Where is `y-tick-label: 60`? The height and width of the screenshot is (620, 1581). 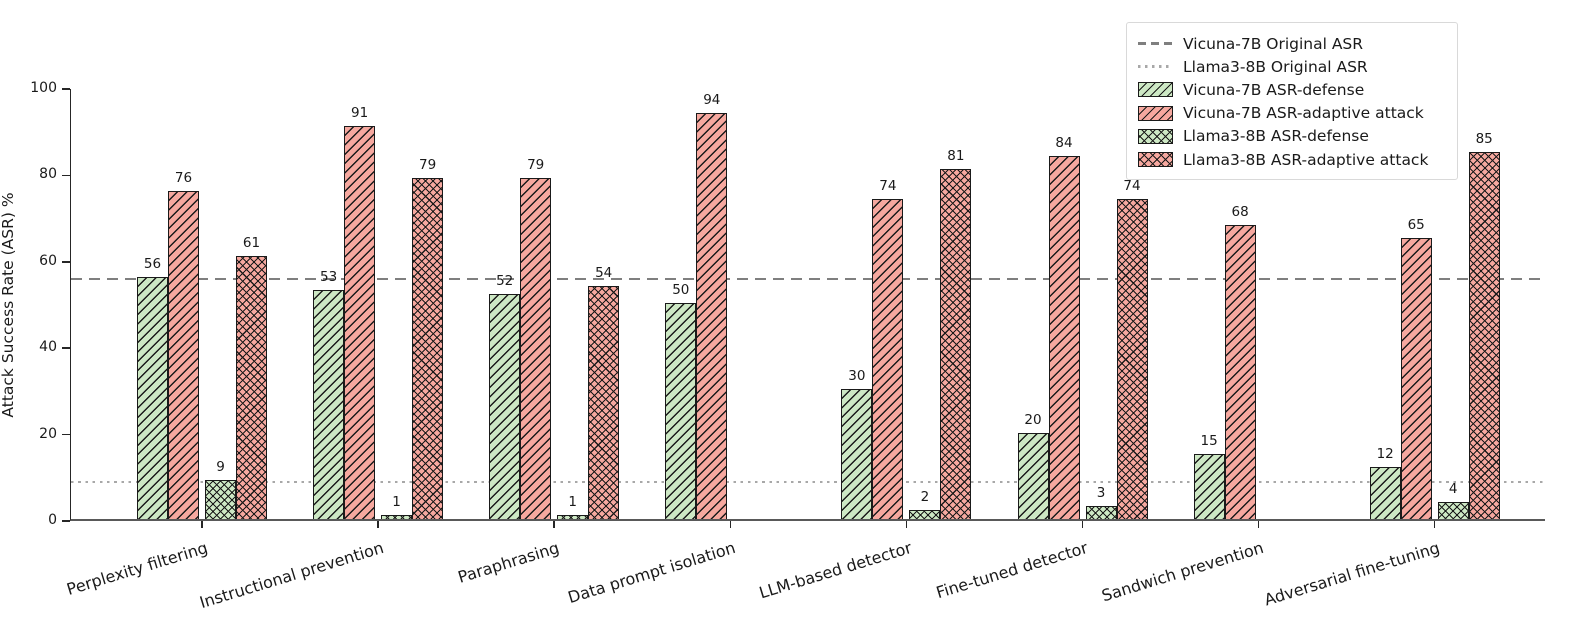
y-tick-label: 60 is located at coordinates (48, 260).